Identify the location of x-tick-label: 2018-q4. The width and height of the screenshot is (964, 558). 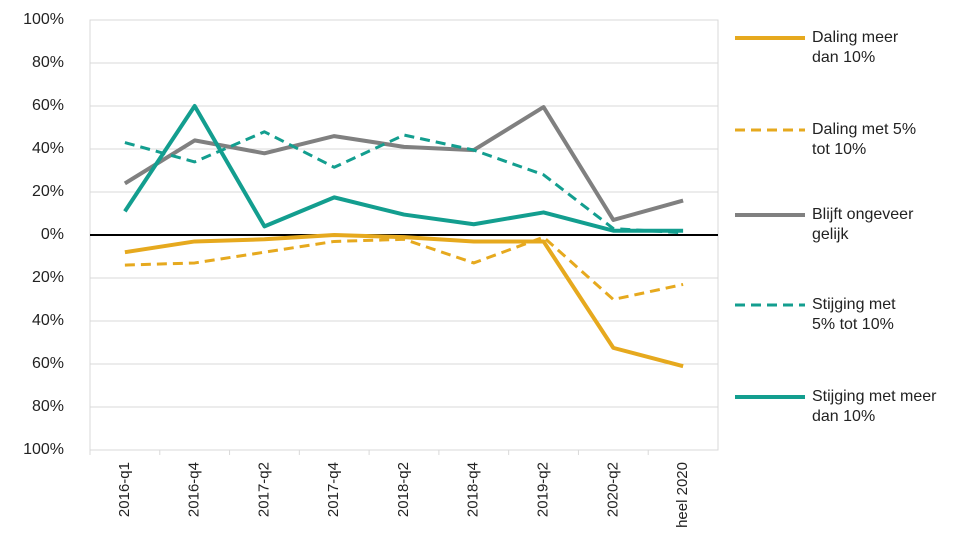
(473, 489).